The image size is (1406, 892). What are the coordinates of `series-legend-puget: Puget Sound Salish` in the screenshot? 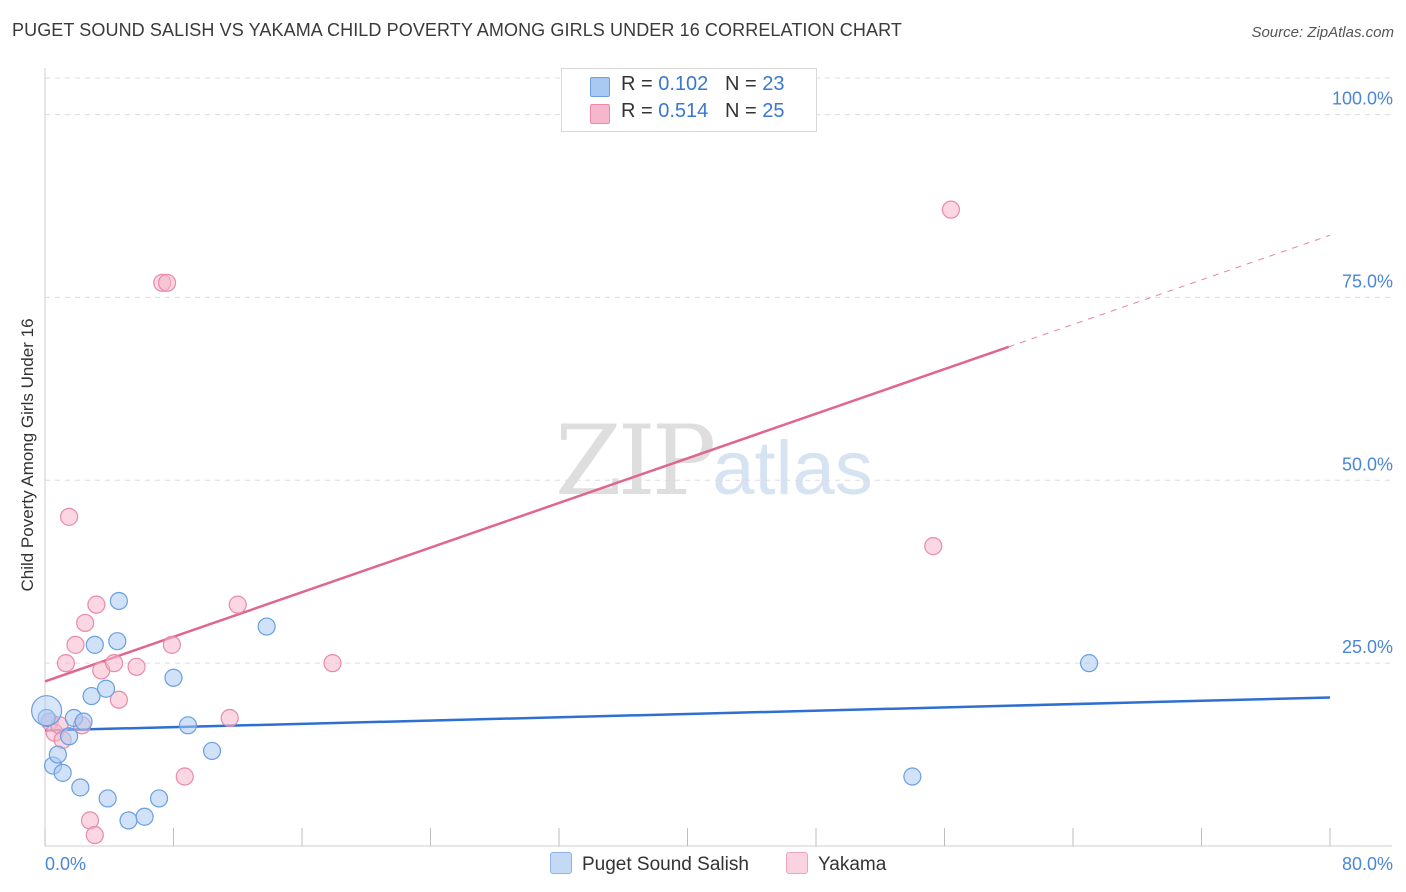 It's located at (649, 864).